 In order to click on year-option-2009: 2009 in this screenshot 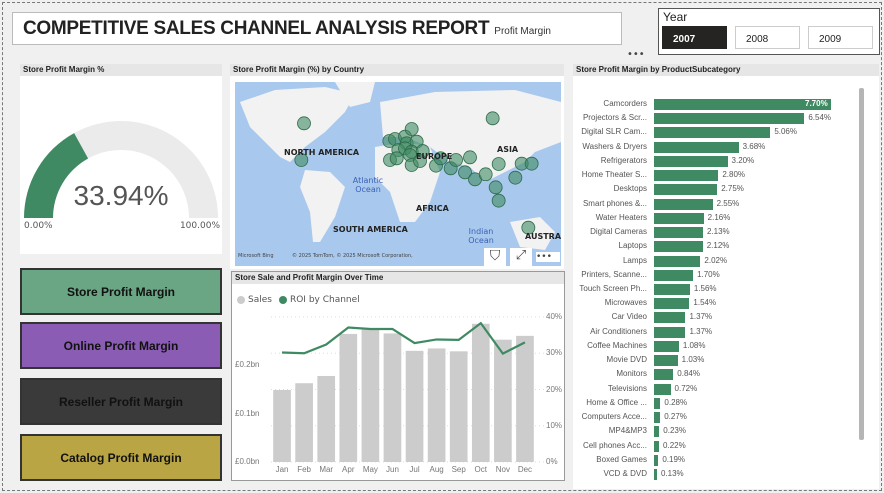, I will do `click(840, 37)`.